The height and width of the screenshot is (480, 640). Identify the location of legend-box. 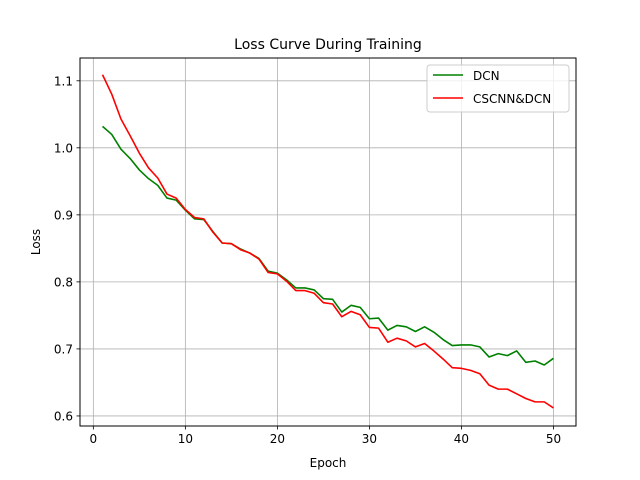
(498, 88).